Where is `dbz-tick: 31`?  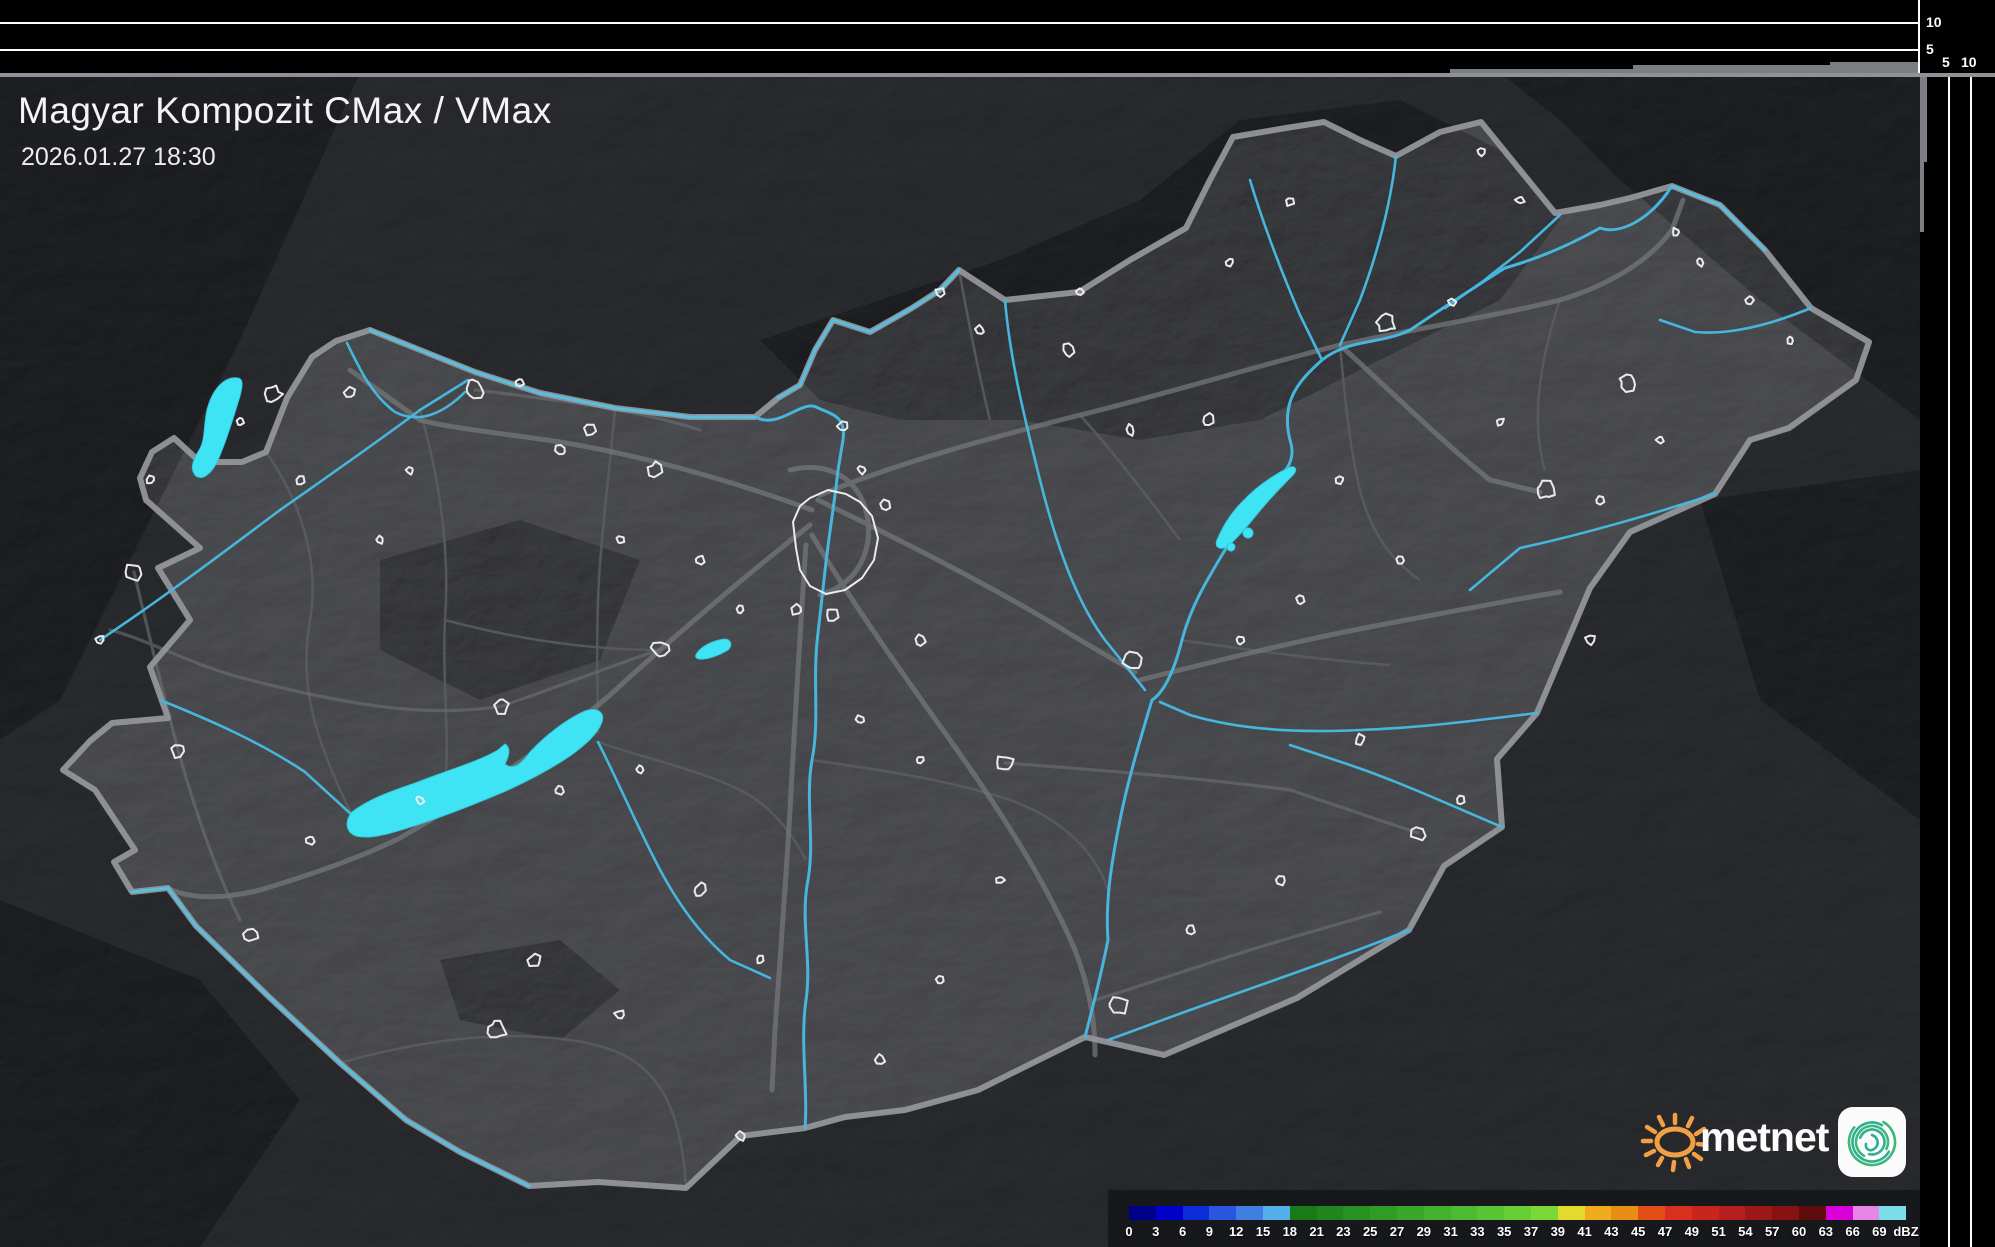 dbz-tick: 31 is located at coordinates (1450, 1231).